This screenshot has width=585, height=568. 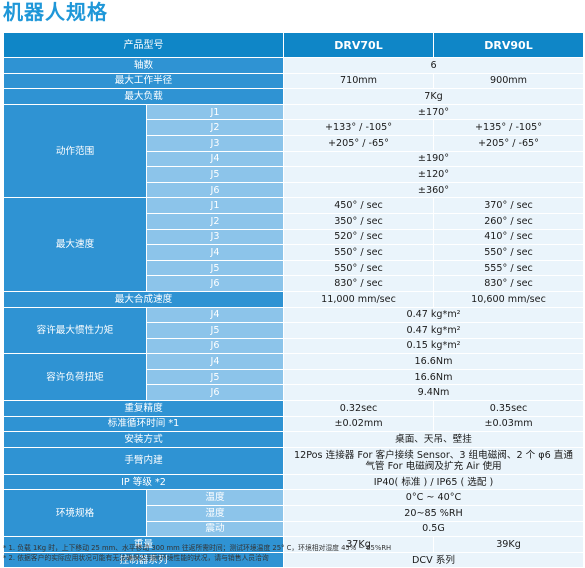 I want to click on table-row: 重复精度 0.32sec 0.35sec, so click(x=293, y=408).